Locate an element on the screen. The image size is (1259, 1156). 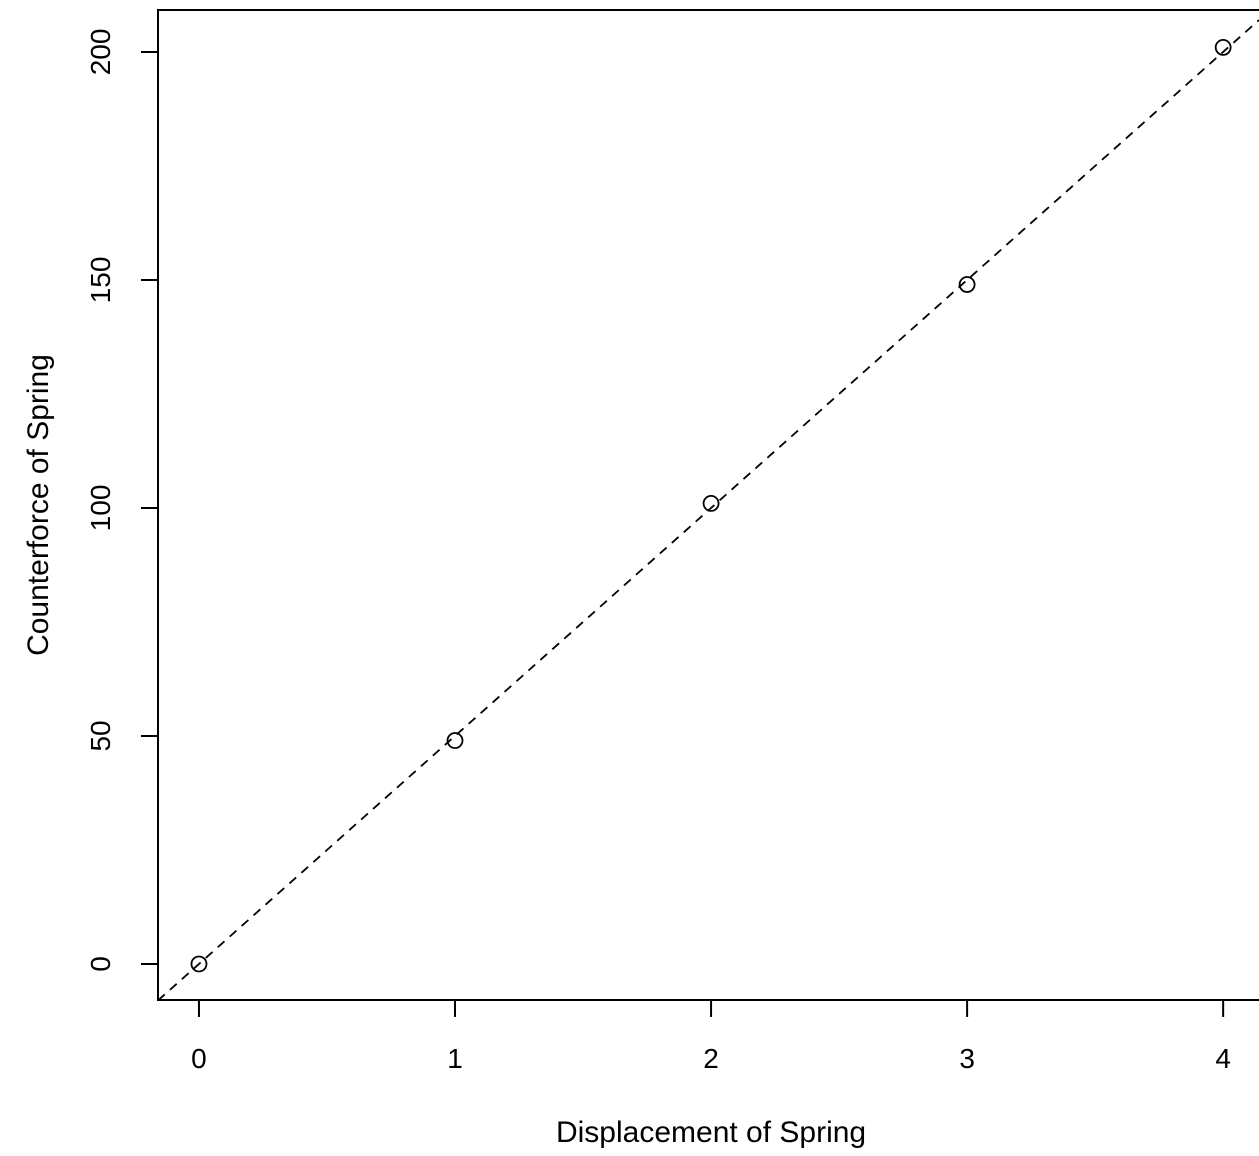
y-tick-label: 0 is located at coordinates (100, 964).